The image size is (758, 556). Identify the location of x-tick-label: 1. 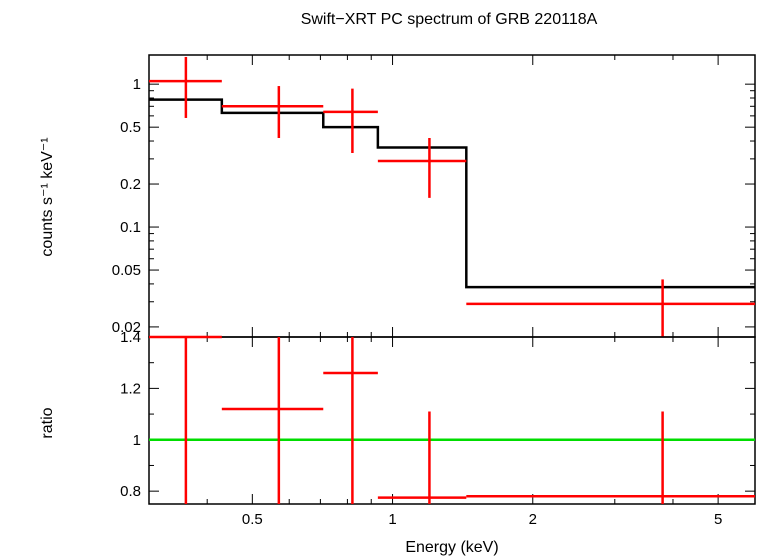
(392, 519).